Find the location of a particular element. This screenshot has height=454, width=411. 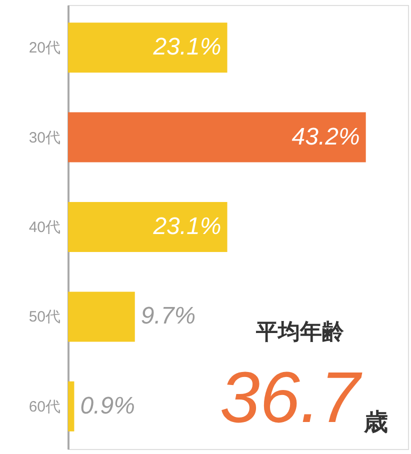

y-tick-label: 40代 is located at coordinates (44, 227).